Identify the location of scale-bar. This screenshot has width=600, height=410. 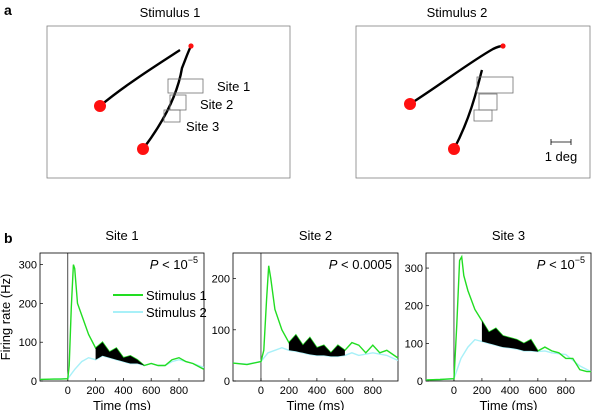
(561, 142).